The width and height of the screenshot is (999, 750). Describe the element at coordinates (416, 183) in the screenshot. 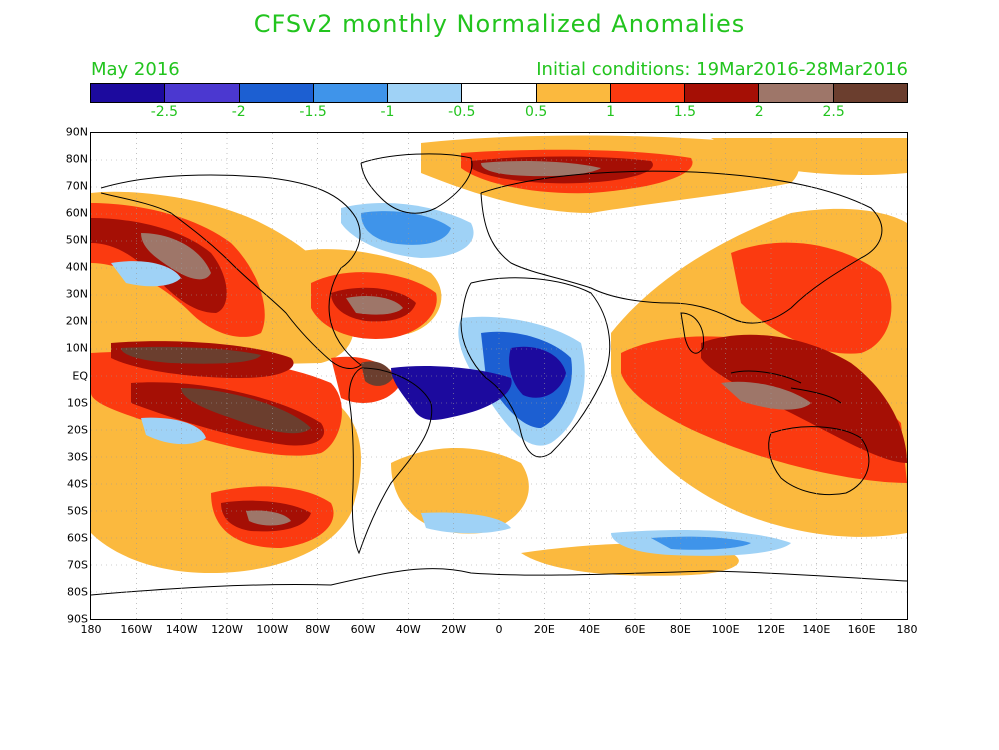

I see `coast-greenland` at that location.